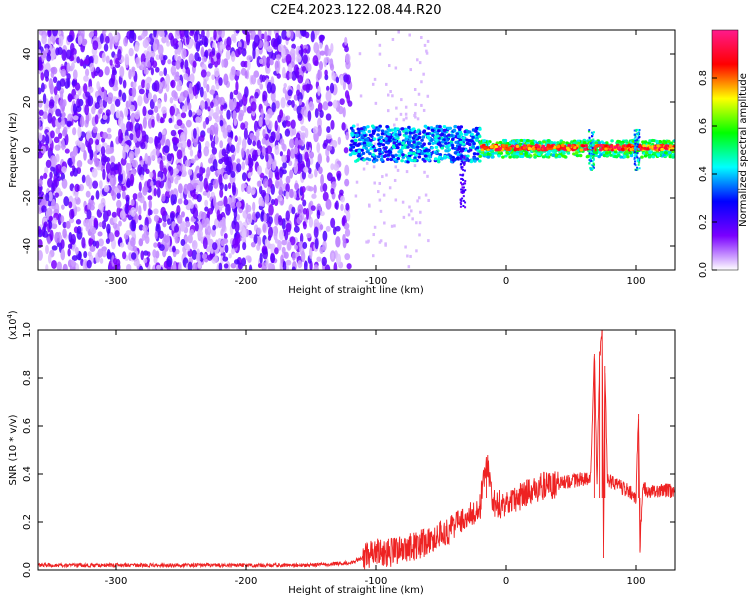 This screenshot has height=600, width=750. Describe the element at coordinates (27, 150) in the screenshot. I see `y-tick-label: 0` at that location.